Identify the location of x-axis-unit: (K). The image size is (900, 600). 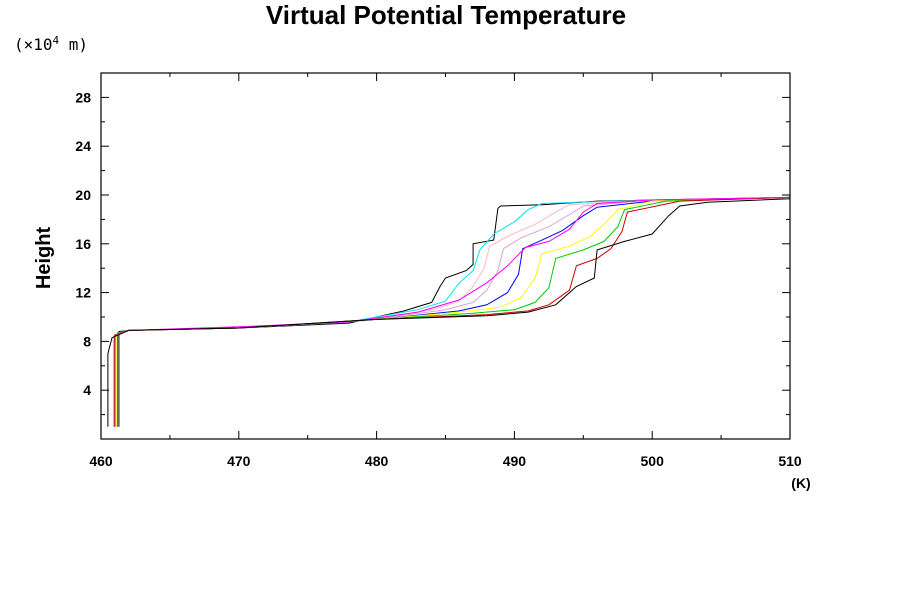
(800, 483).